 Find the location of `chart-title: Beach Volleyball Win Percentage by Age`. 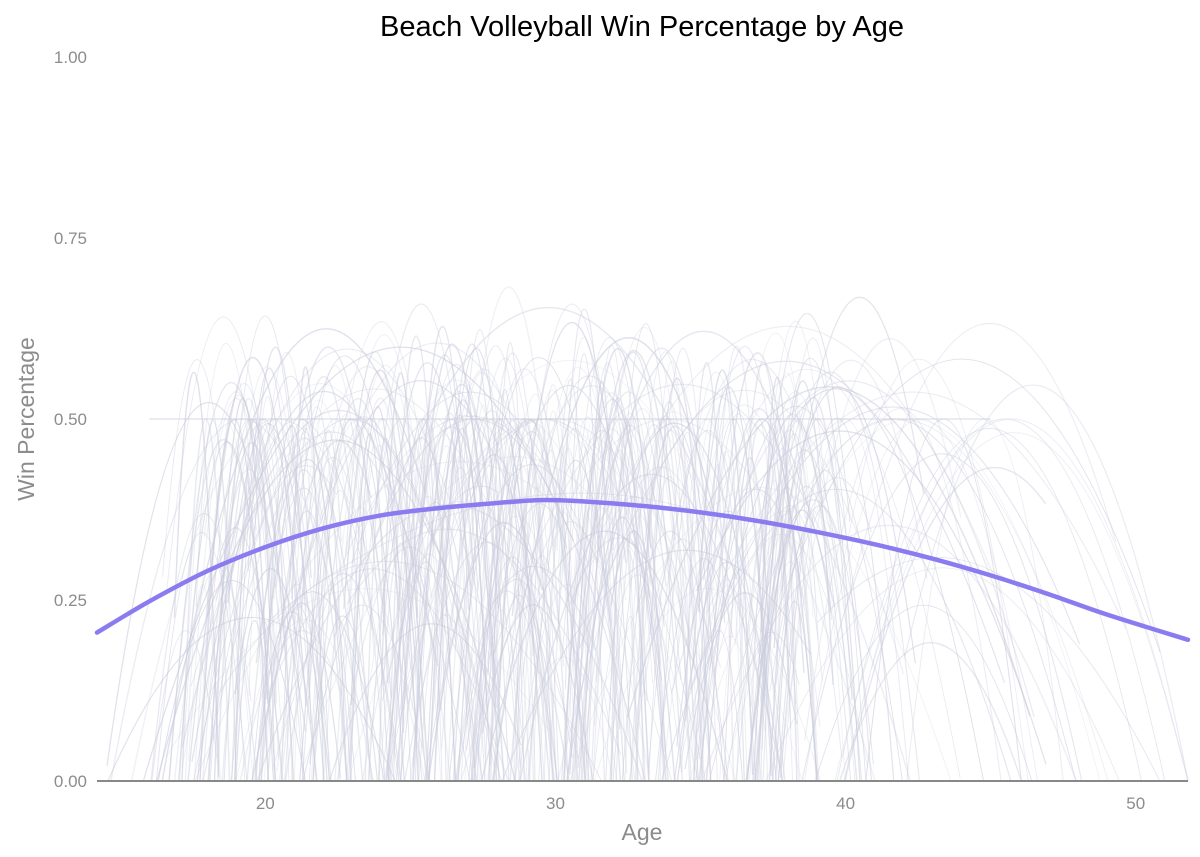

chart-title: Beach Volleyball Win Percentage by Age is located at coordinates (642, 27).